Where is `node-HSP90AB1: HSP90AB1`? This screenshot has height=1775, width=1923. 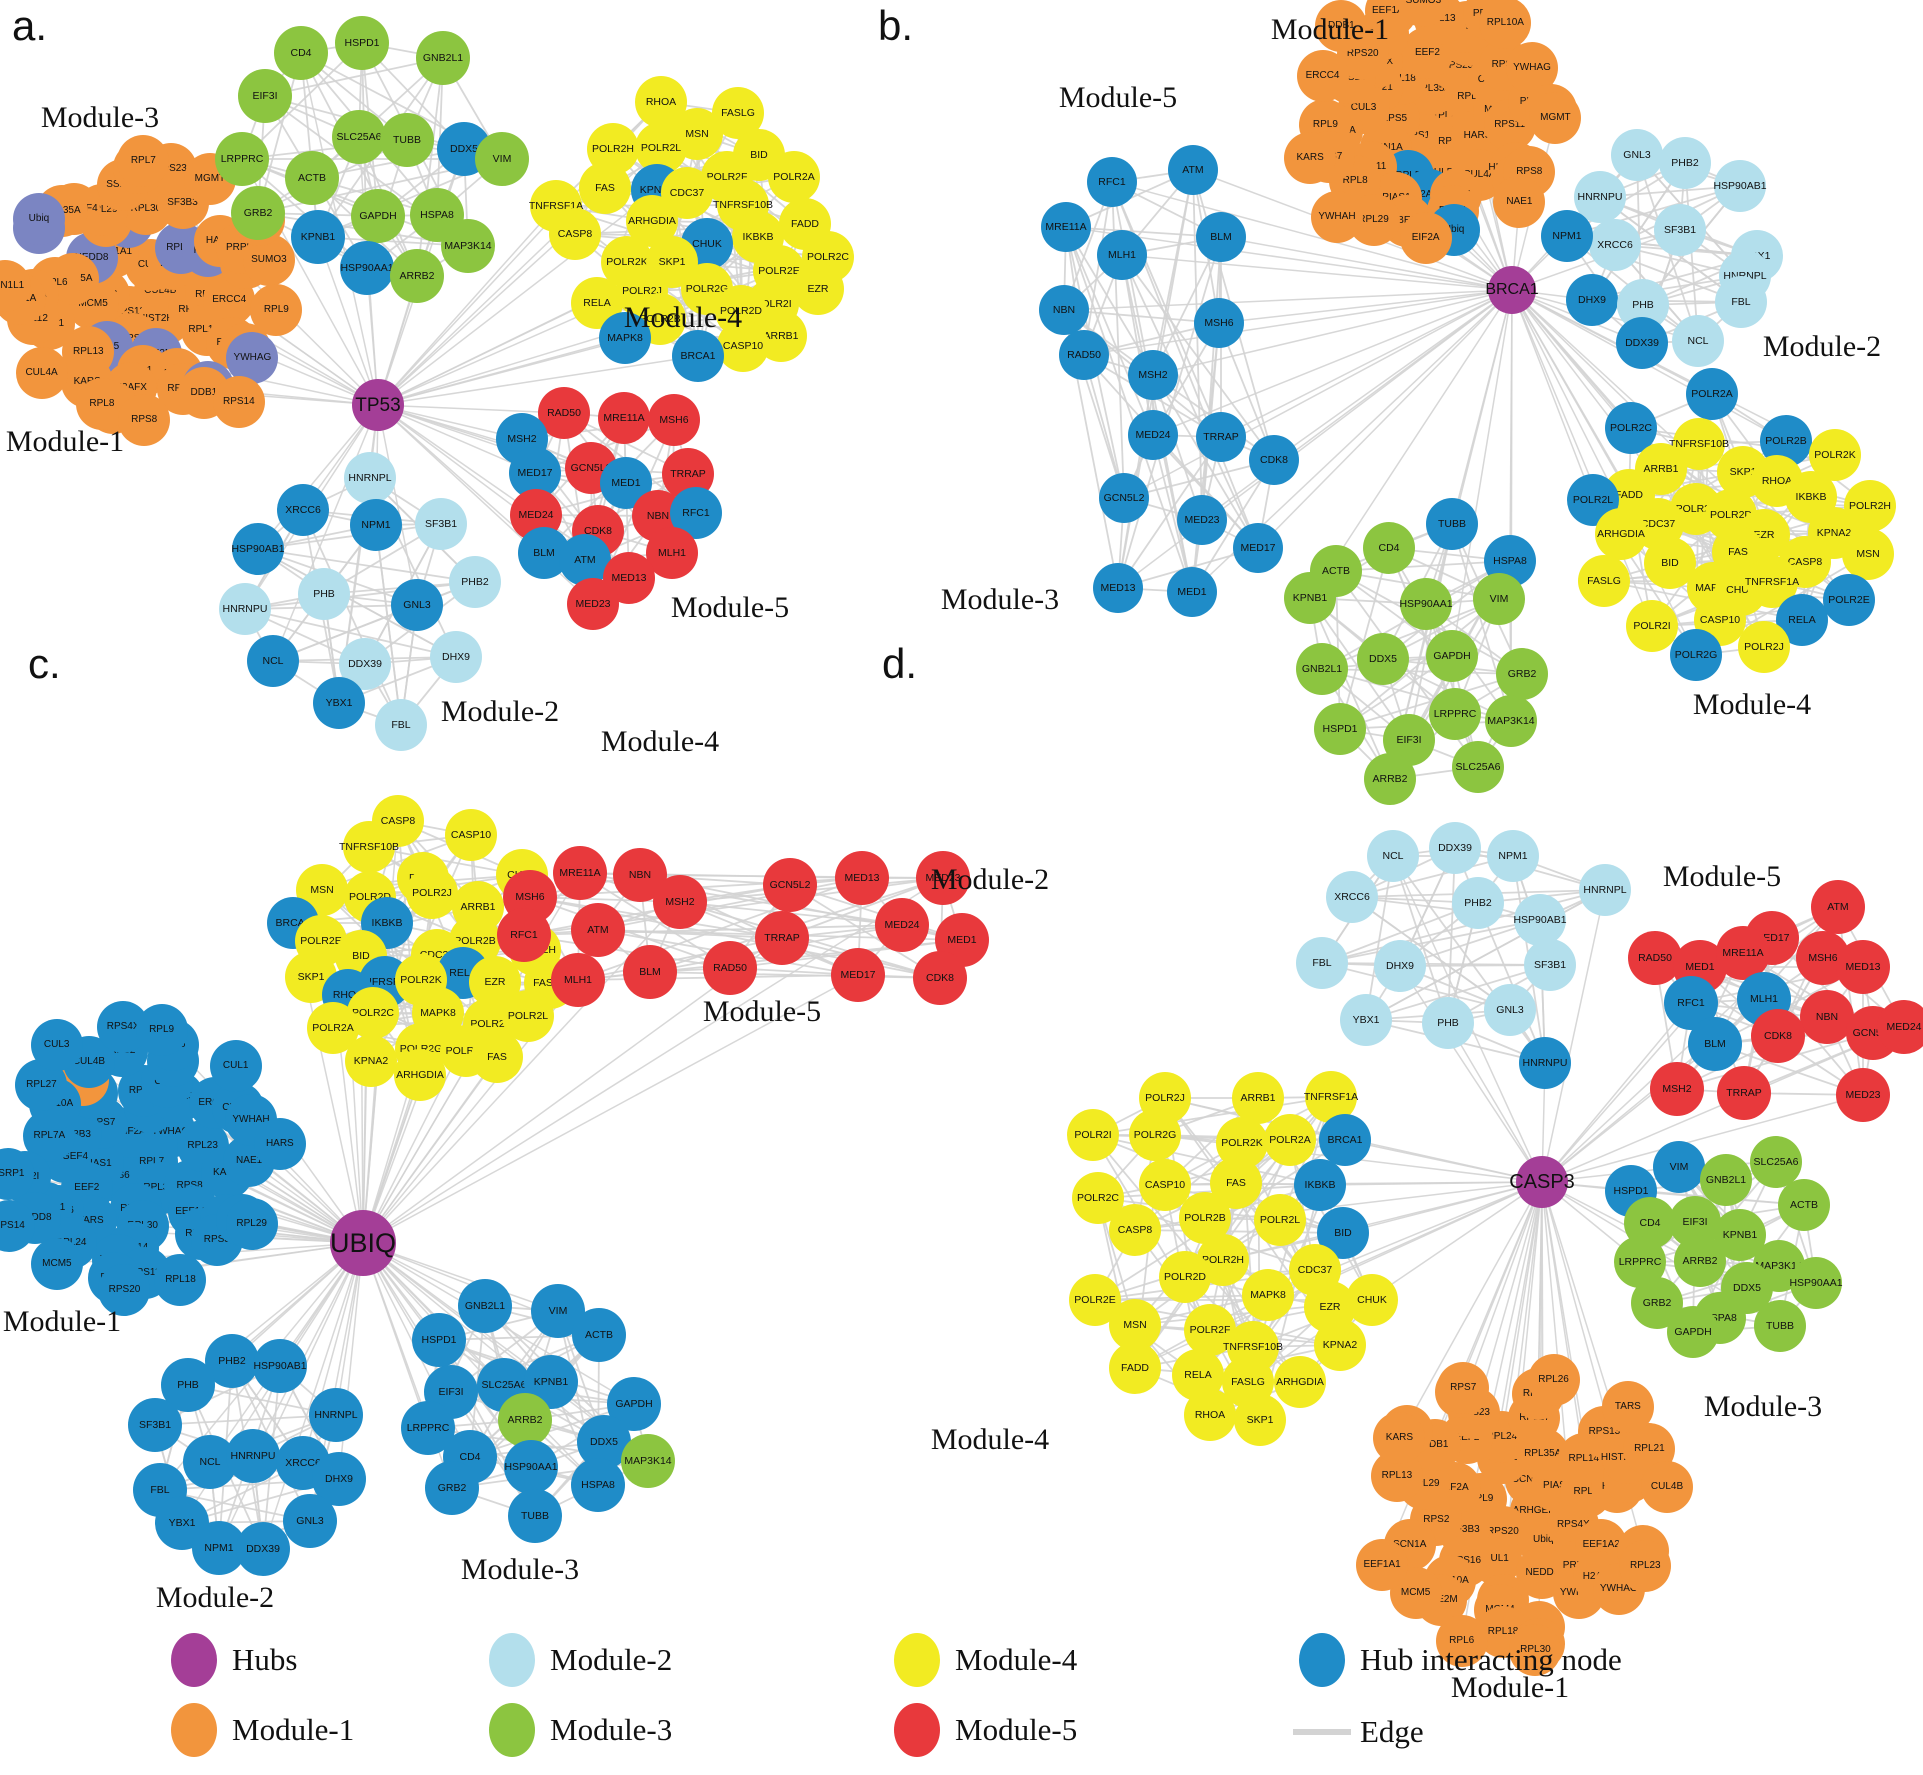
node-HSP90AB1: HSP90AB1 is located at coordinates (280, 1366).